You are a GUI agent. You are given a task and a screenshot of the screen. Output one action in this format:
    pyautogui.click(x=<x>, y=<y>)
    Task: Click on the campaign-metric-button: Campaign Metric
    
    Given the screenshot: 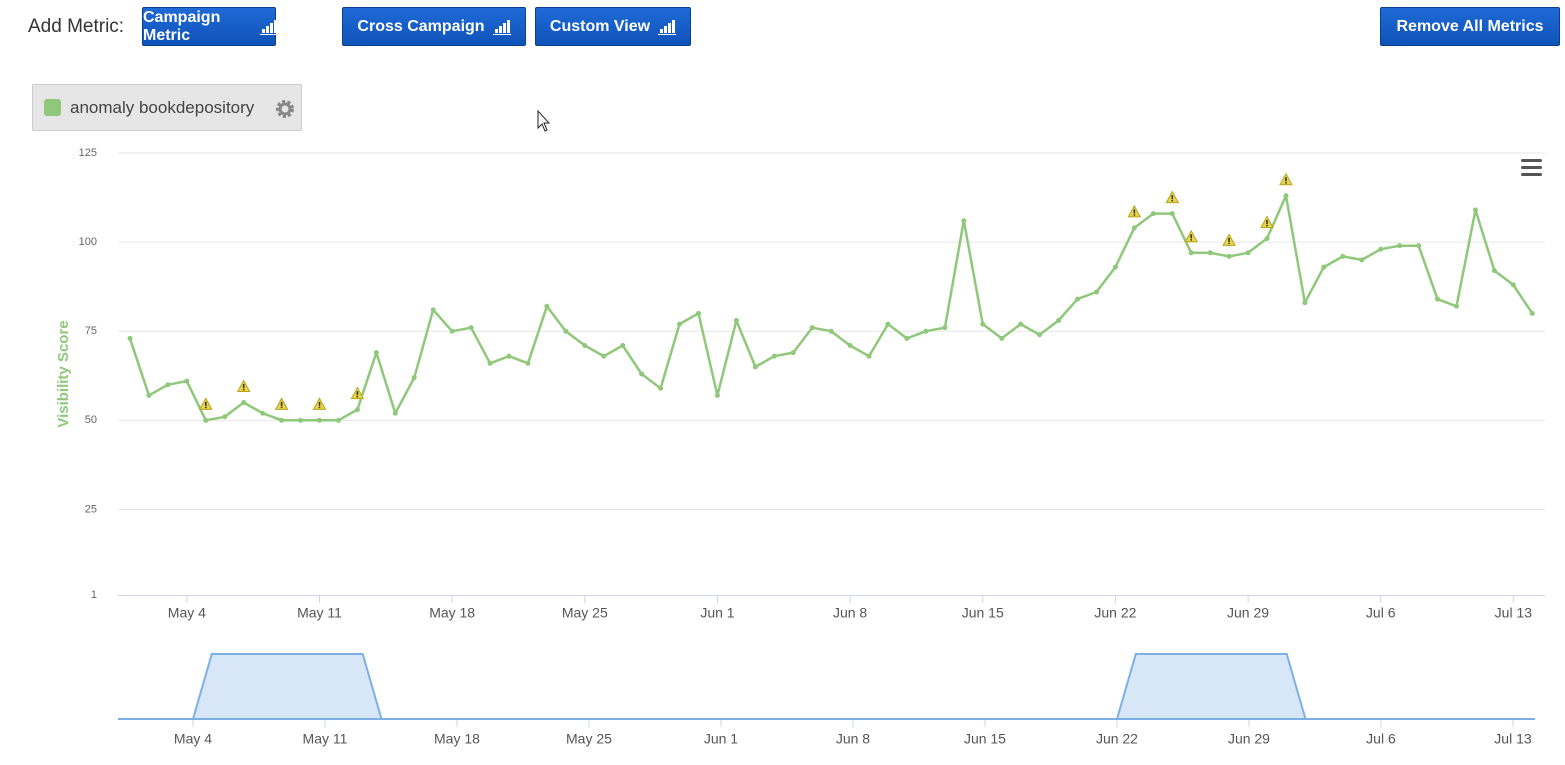 What is the action you would take?
    pyautogui.click(x=210, y=26)
    